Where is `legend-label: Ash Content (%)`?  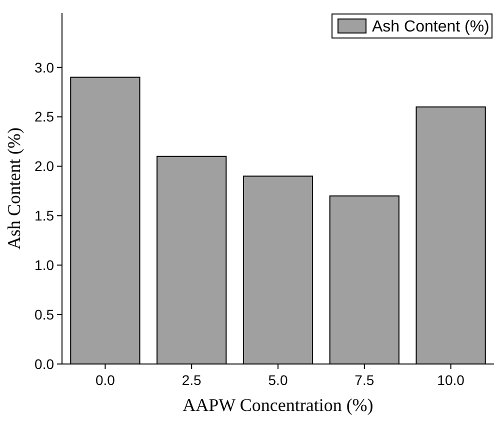 legend-label: Ash Content (%) is located at coordinates (431, 27).